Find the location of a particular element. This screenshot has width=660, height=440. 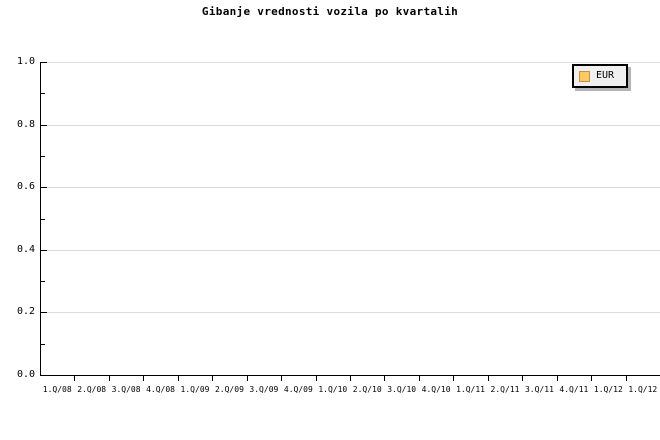

x-axis-label: 2.Q/10 is located at coordinates (367, 389).